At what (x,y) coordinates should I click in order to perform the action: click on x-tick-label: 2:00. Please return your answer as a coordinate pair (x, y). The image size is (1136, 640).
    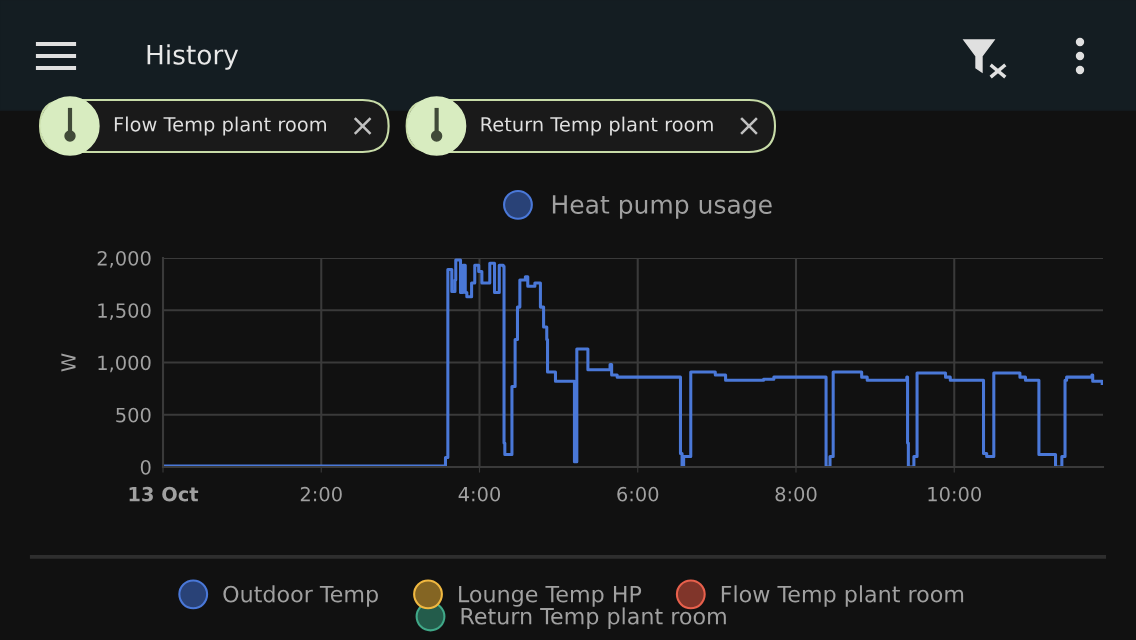
    Looking at the image, I should click on (321, 494).